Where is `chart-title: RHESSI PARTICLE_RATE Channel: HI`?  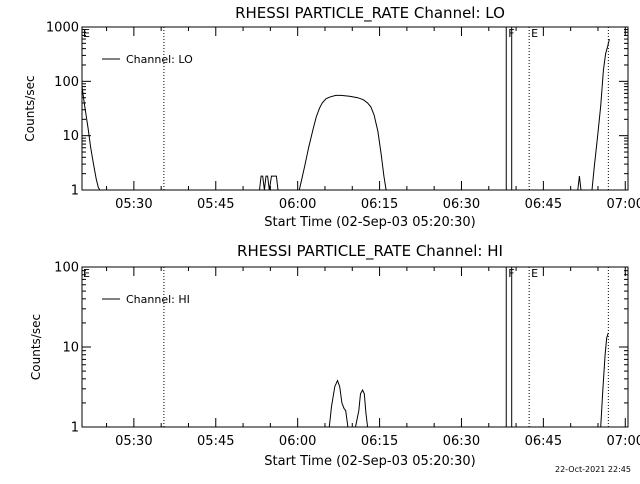
chart-title: RHESSI PARTICLE_RATE Channel: HI is located at coordinates (370, 251).